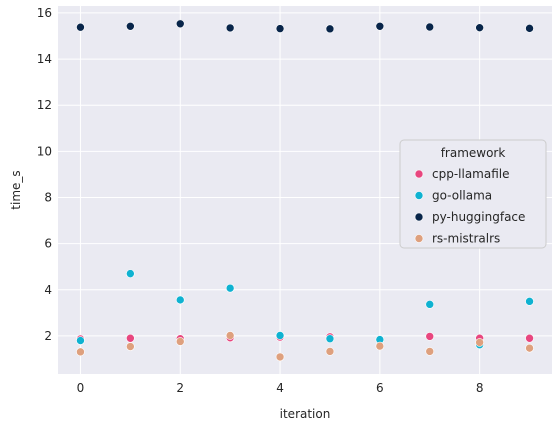 This screenshot has height=432, width=560. Describe the element at coordinates (16, 189) in the screenshot. I see `y-axis-label: time_s` at that location.